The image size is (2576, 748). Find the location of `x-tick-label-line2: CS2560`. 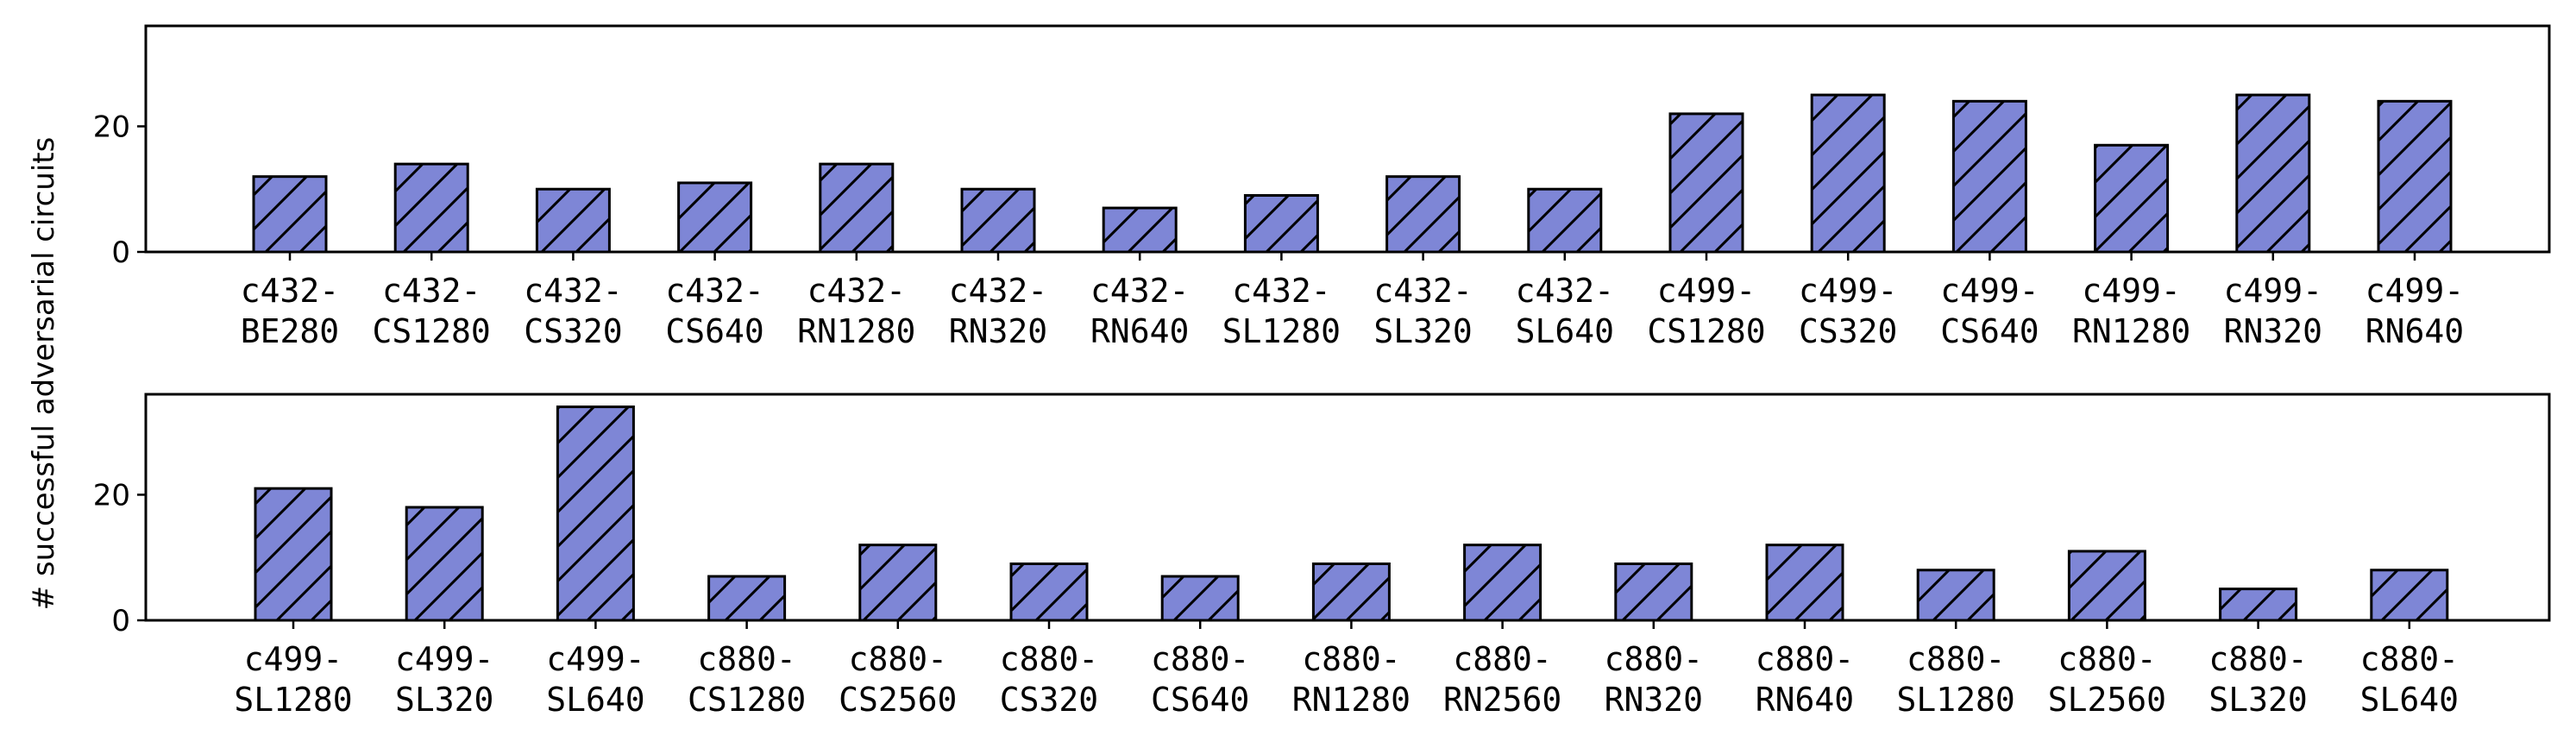

x-tick-label-line2: CS2560 is located at coordinates (898, 700).